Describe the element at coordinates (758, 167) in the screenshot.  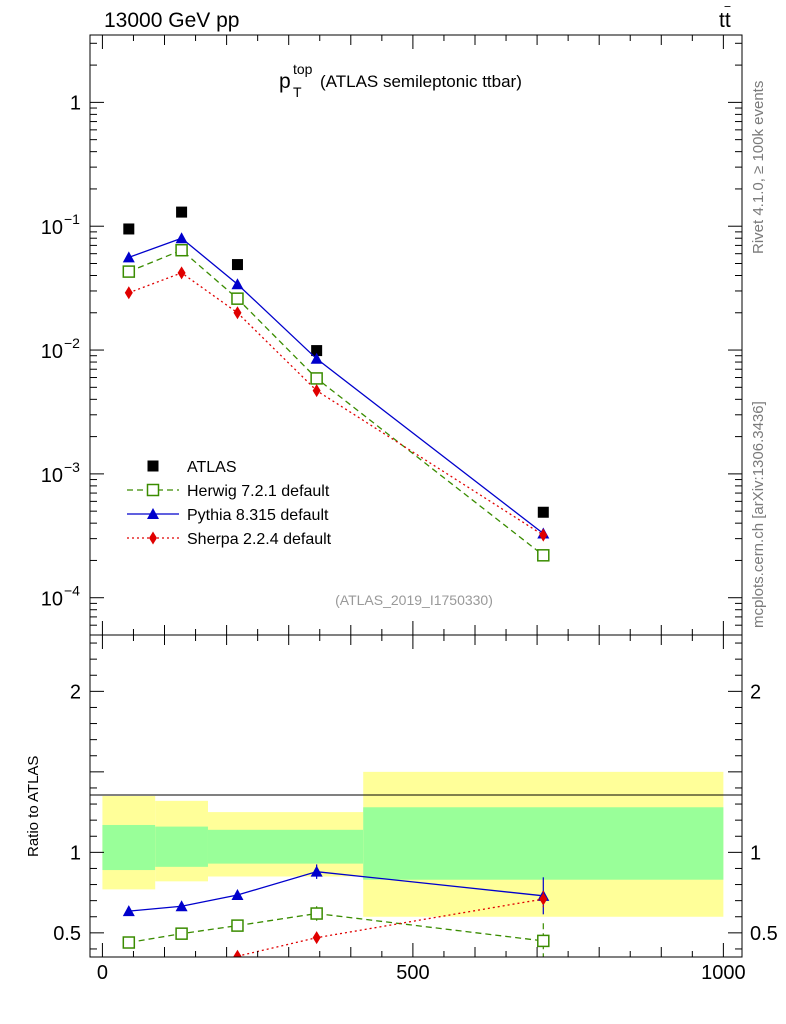
I see `rivet-version-label: Rivet 4.1.0, ≥ 100k events` at that location.